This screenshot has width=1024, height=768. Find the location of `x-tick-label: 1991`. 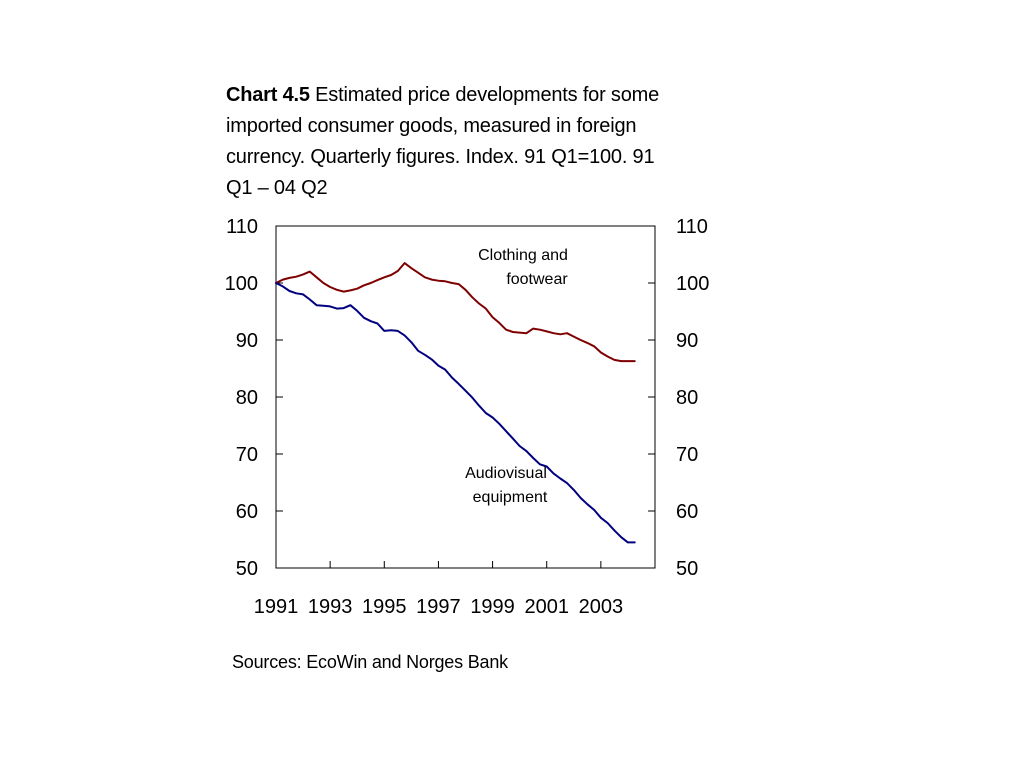

x-tick-label: 1991 is located at coordinates (276, 607).